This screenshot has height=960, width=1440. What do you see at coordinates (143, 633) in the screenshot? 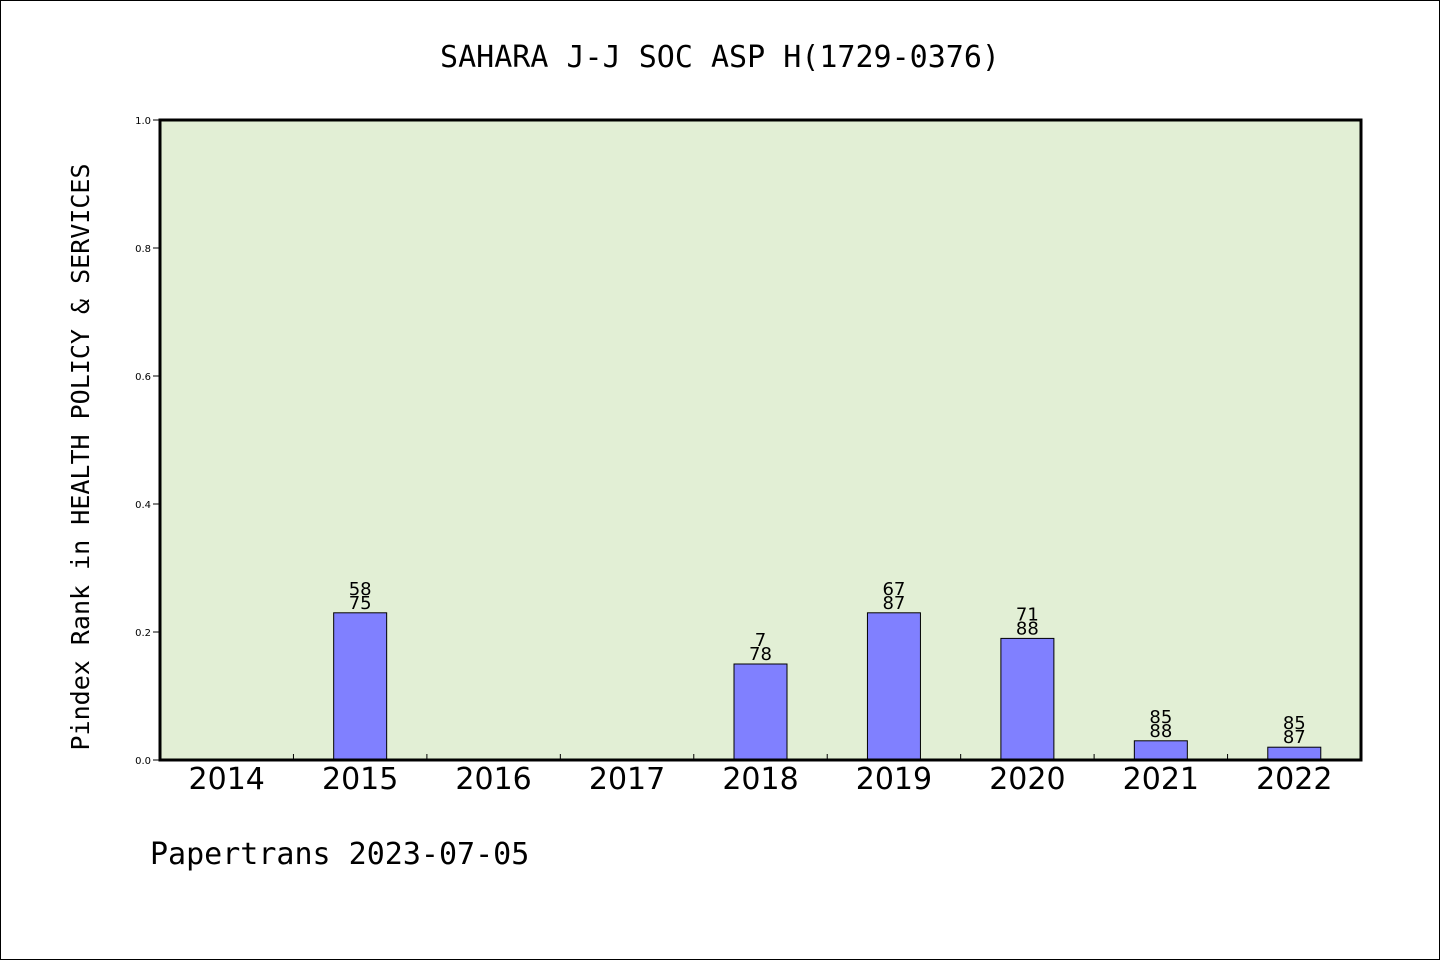
I see `y-tick-label: 0.2` at bounding box center [143, 633].